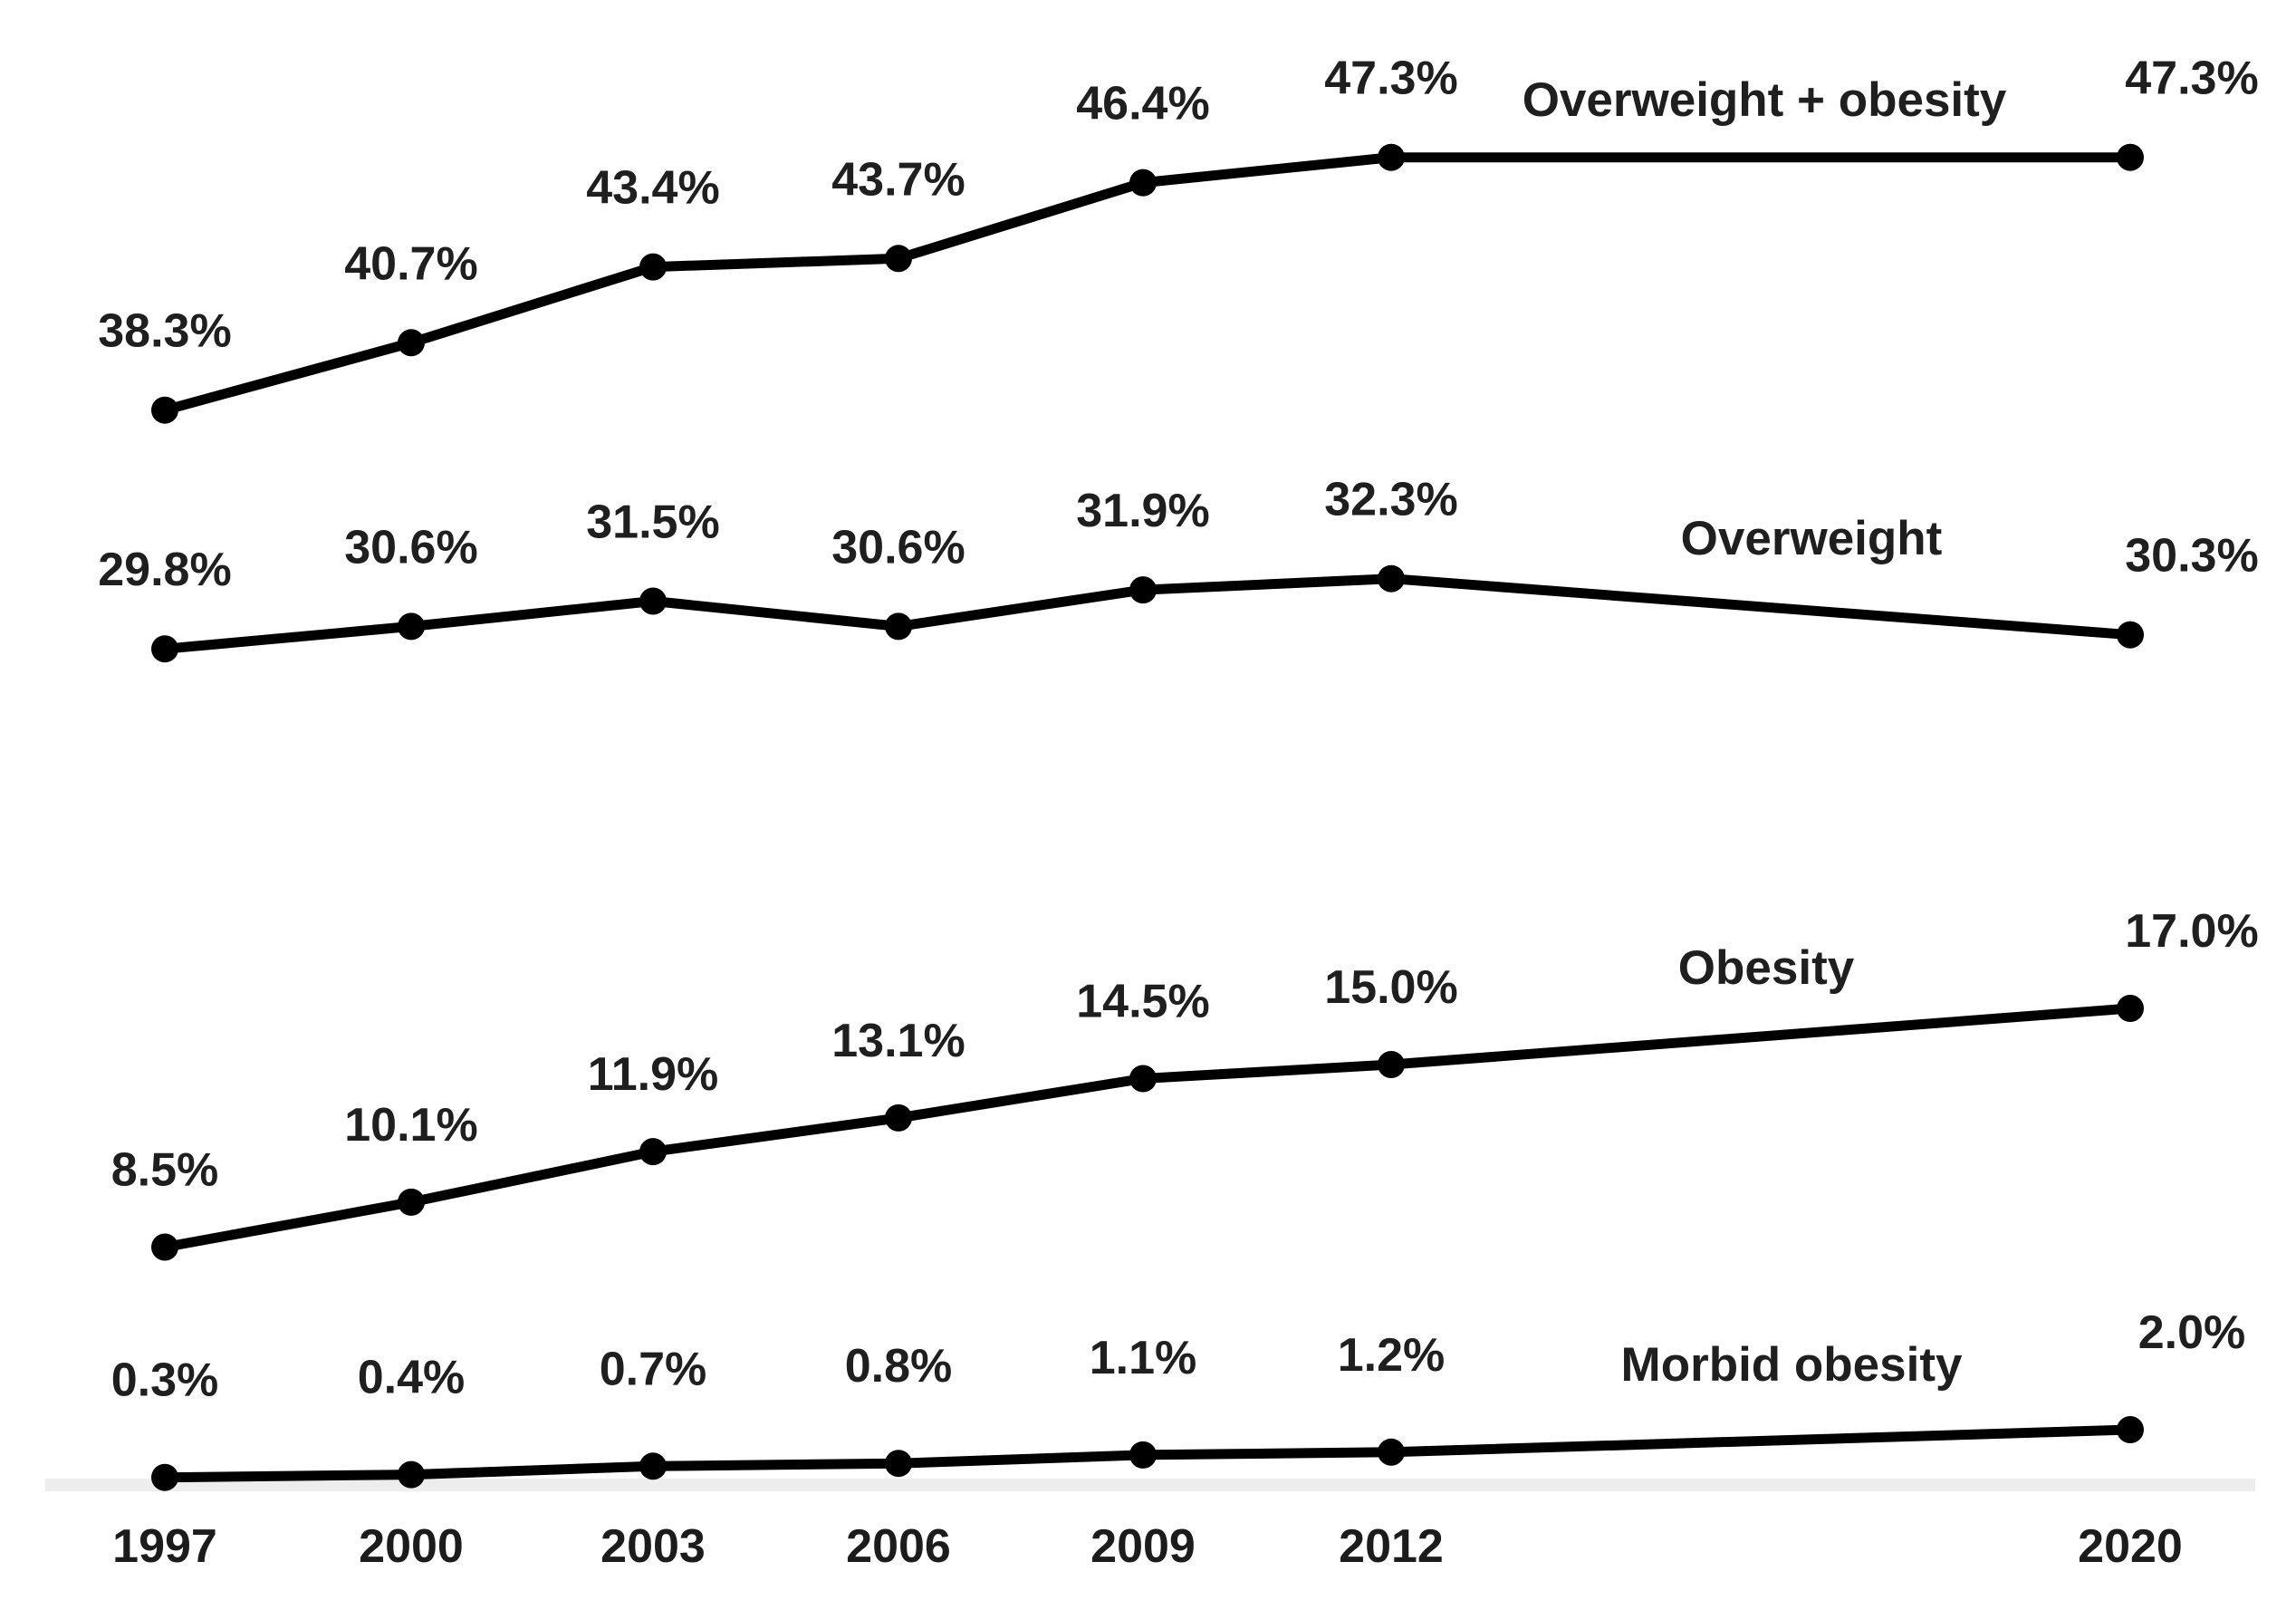  Describe the element at coordinates (1150, 1485) in the screenshot. I see `x-axis-baseline` at that location.